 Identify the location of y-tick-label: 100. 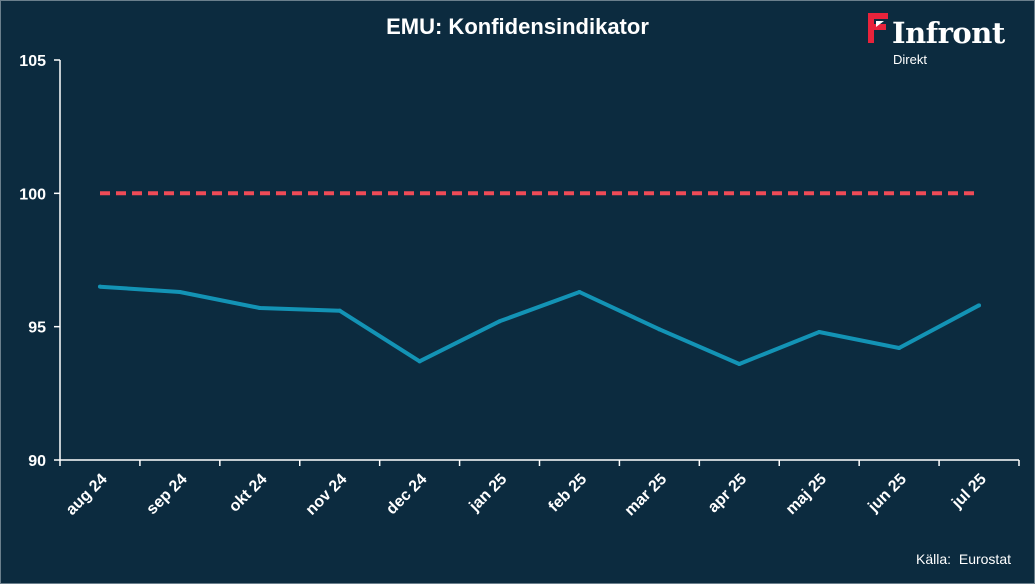
(32, 194).